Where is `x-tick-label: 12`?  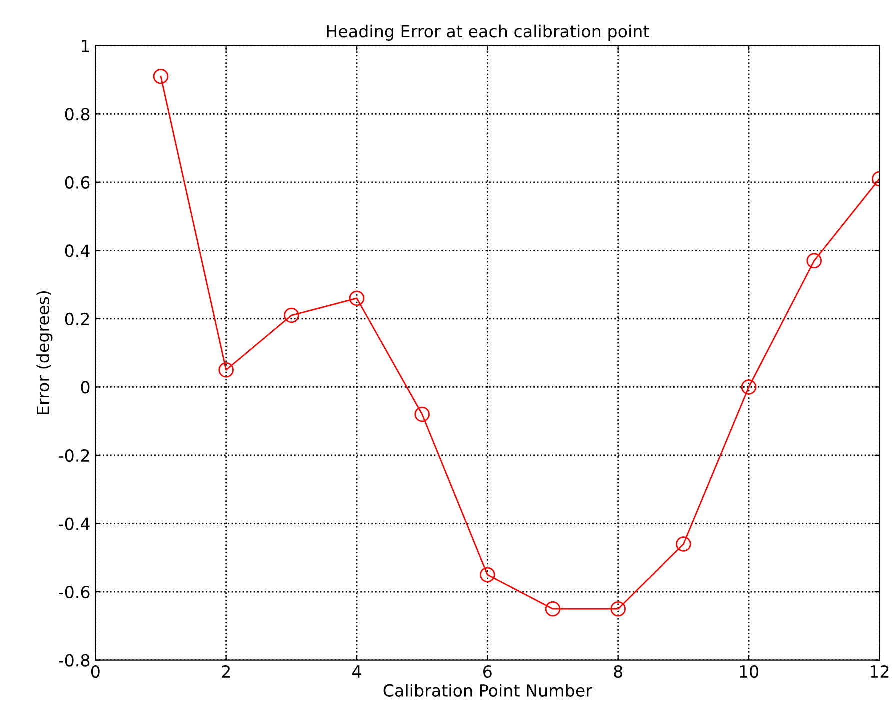 x-tick-label: 12 is located at coordinates (879, 671).